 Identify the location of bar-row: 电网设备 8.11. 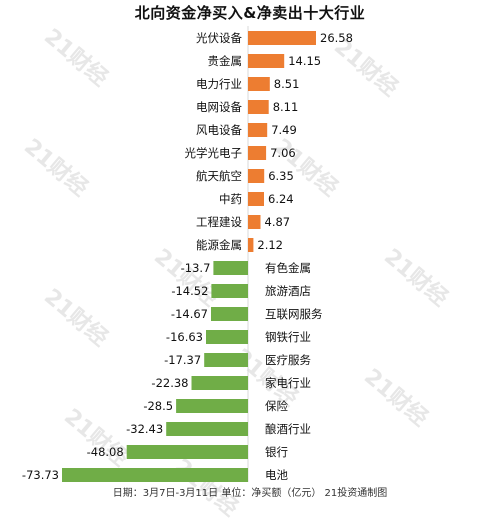
(247, 107).